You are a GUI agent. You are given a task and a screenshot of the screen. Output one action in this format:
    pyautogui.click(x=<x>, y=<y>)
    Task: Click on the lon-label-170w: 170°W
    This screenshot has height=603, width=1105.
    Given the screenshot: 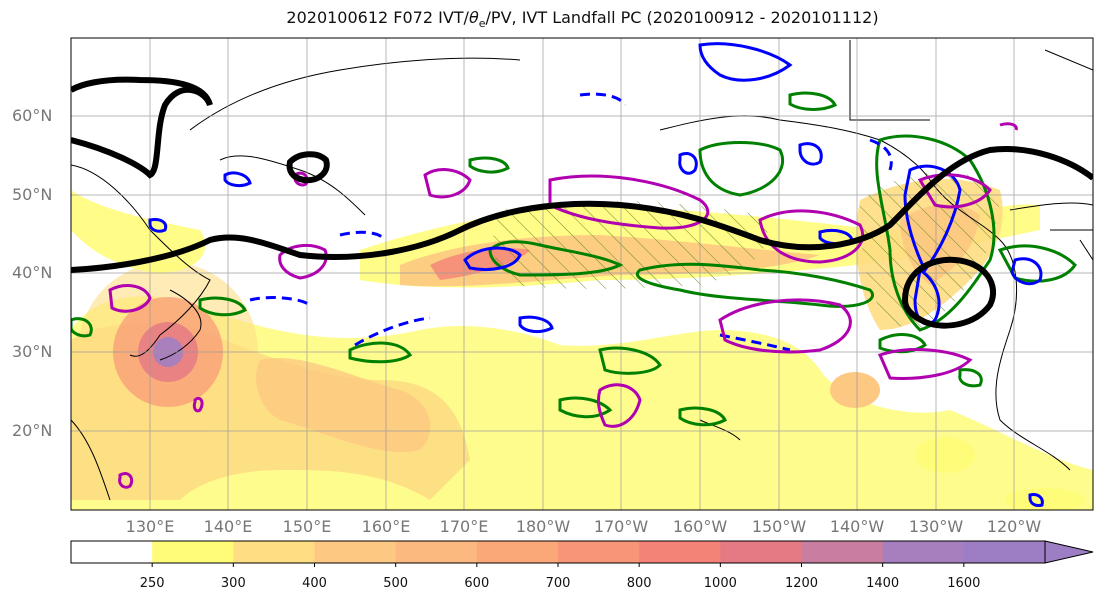 What is the action you would take?
    pyautogui.click(x=621, y=526)
    